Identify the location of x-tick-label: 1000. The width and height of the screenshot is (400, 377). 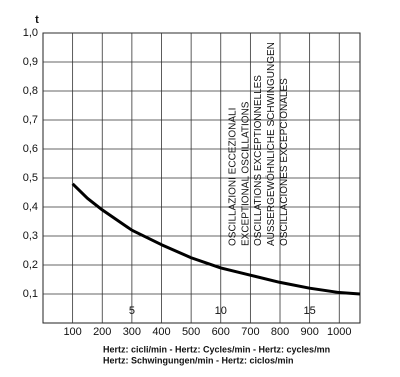
(339, 332).